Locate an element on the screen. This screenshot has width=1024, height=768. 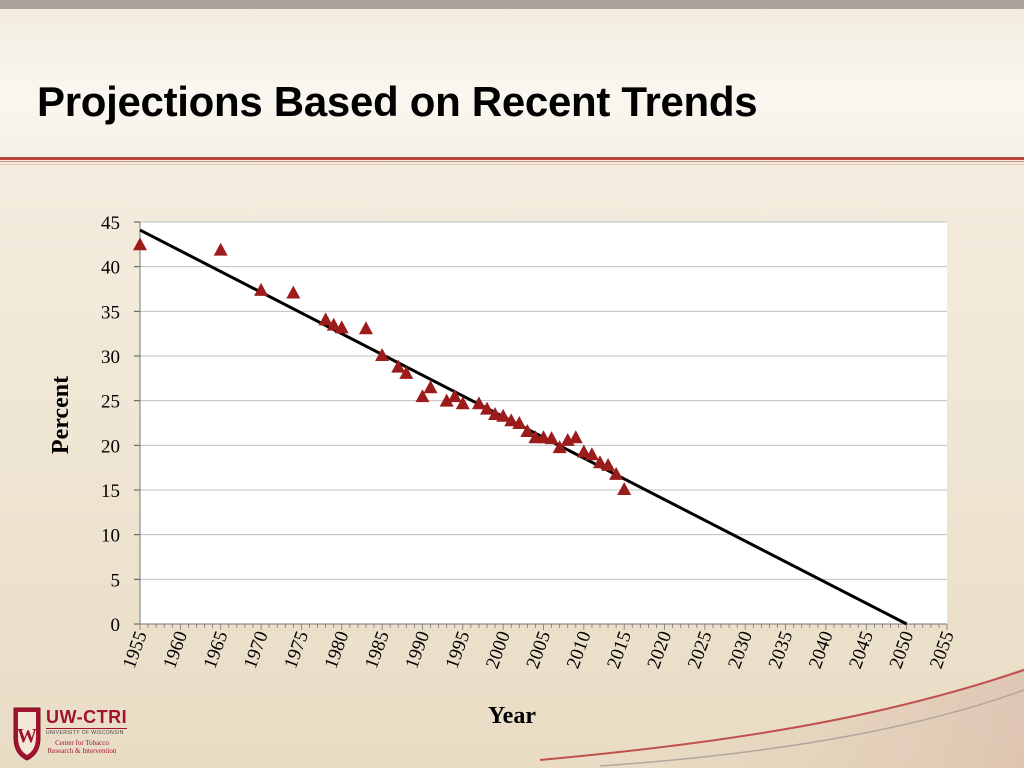
title-rule-light is located at coordinates (512, 164).